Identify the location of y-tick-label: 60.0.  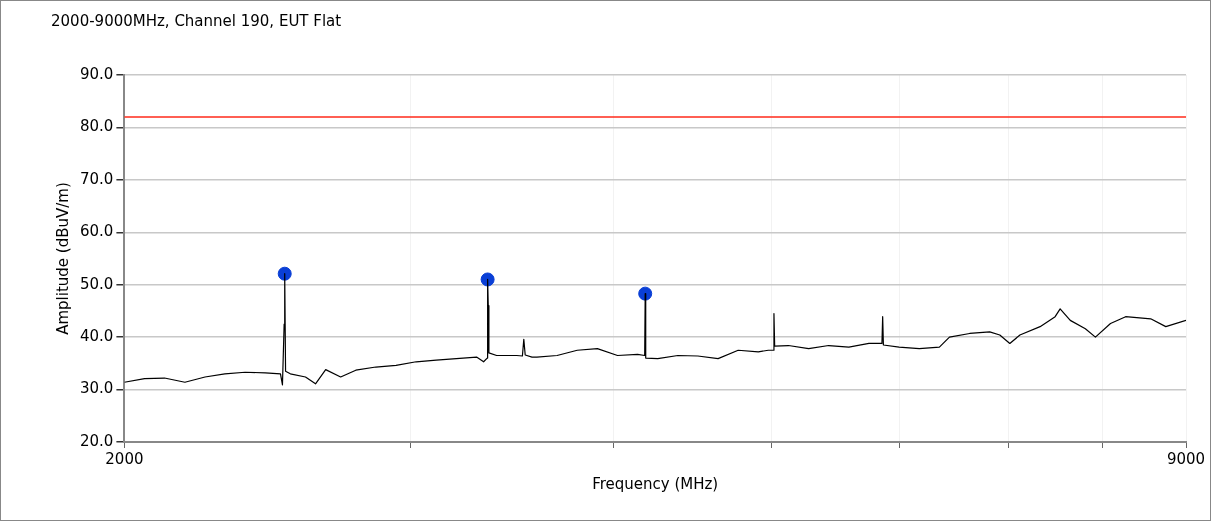
(96, 231).